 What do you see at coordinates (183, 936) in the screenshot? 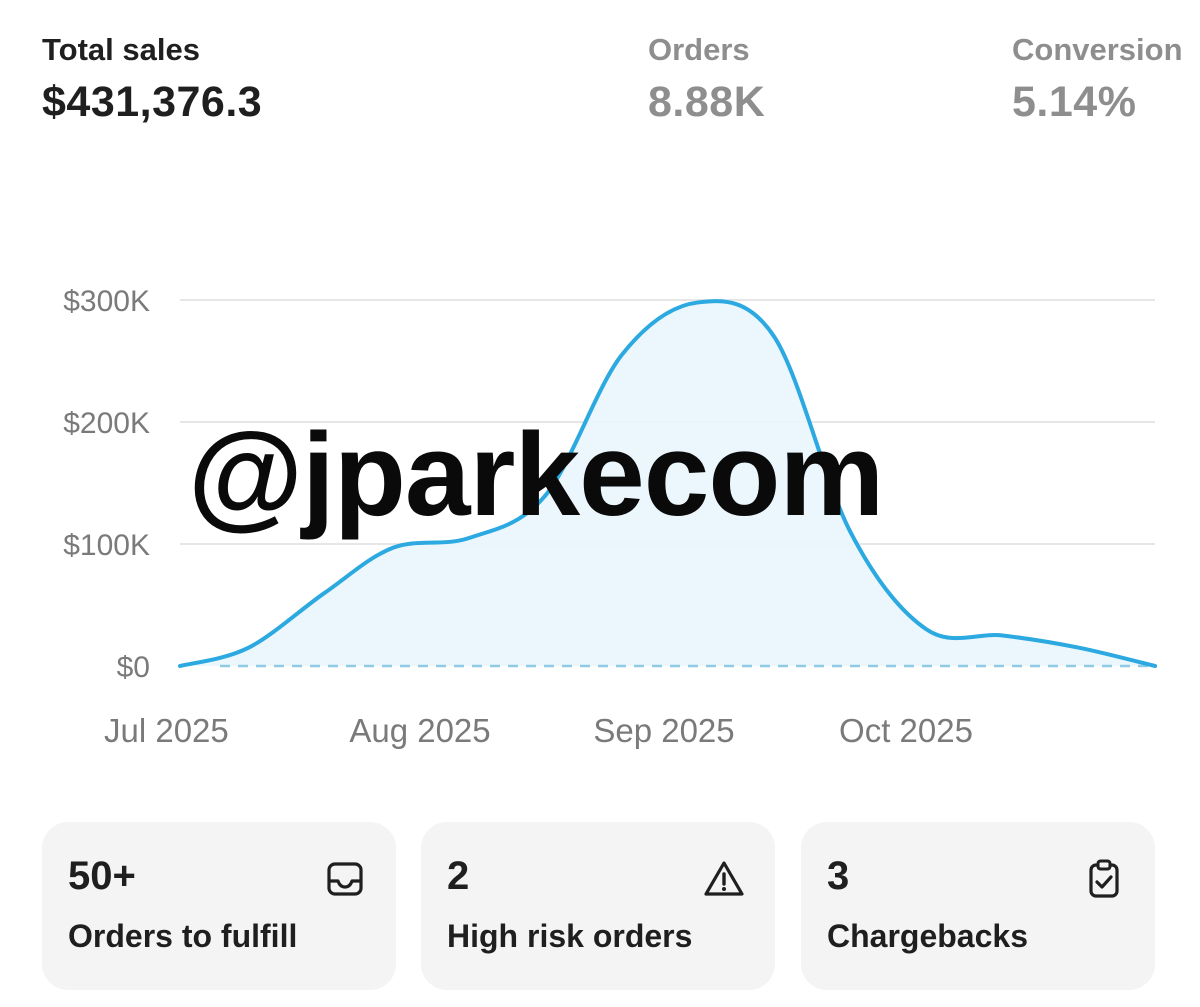
I see `card-label: Orders to fulfill` at bounding box center [183, 936].